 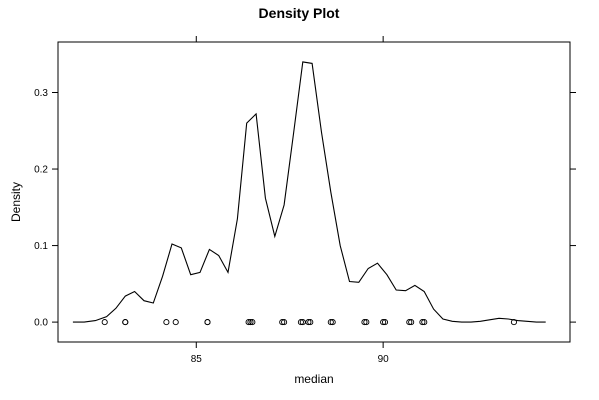 What do you see at coordinates (313, 379) in the screenshot?
I see `x-axis-label: median` at bounding box center [313, 379].